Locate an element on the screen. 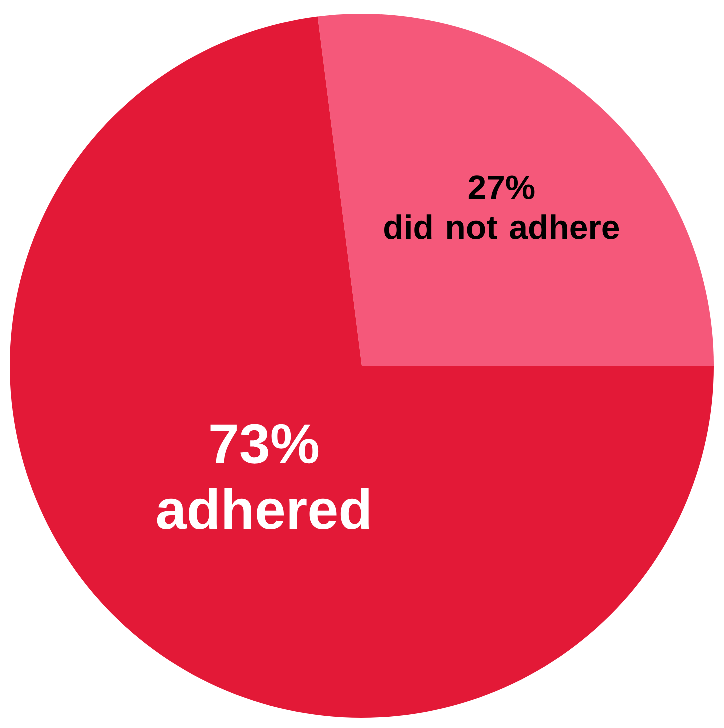 Image resolution: width=724 pixels, height=728 pixels. slice-label: did not adhere is located at coordinates (502, 227).